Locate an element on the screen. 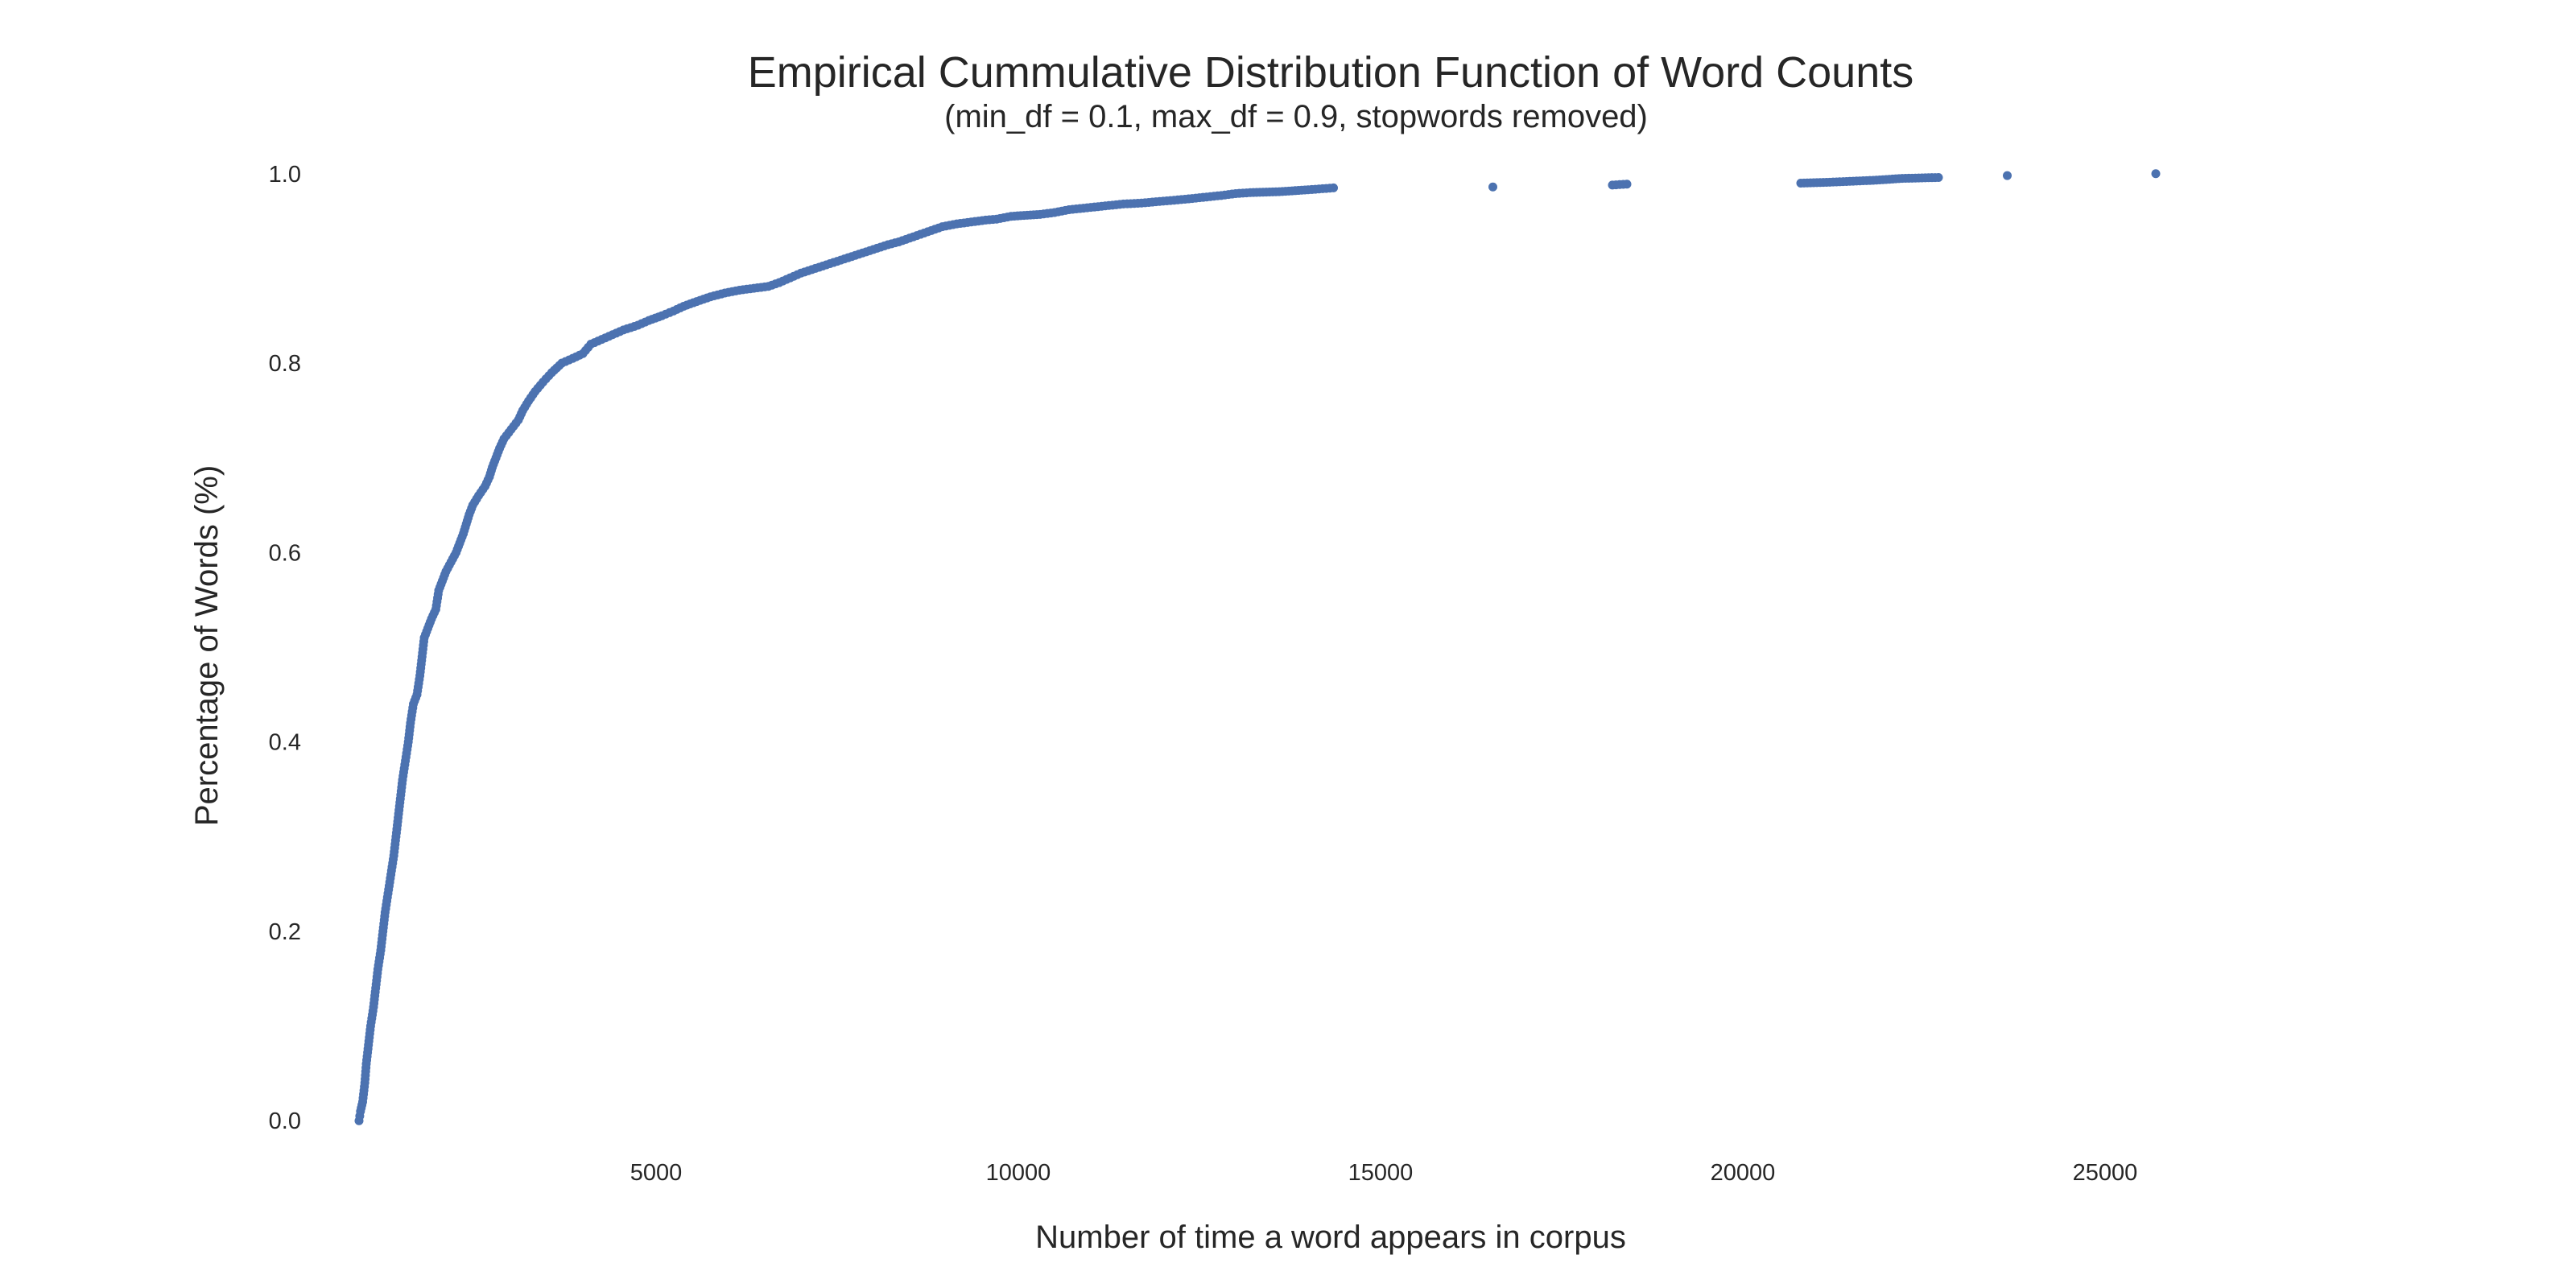 This screenshot has height=1288, width=2576. x-tick-label: 25000 is located at coordinates (2105, 1173).